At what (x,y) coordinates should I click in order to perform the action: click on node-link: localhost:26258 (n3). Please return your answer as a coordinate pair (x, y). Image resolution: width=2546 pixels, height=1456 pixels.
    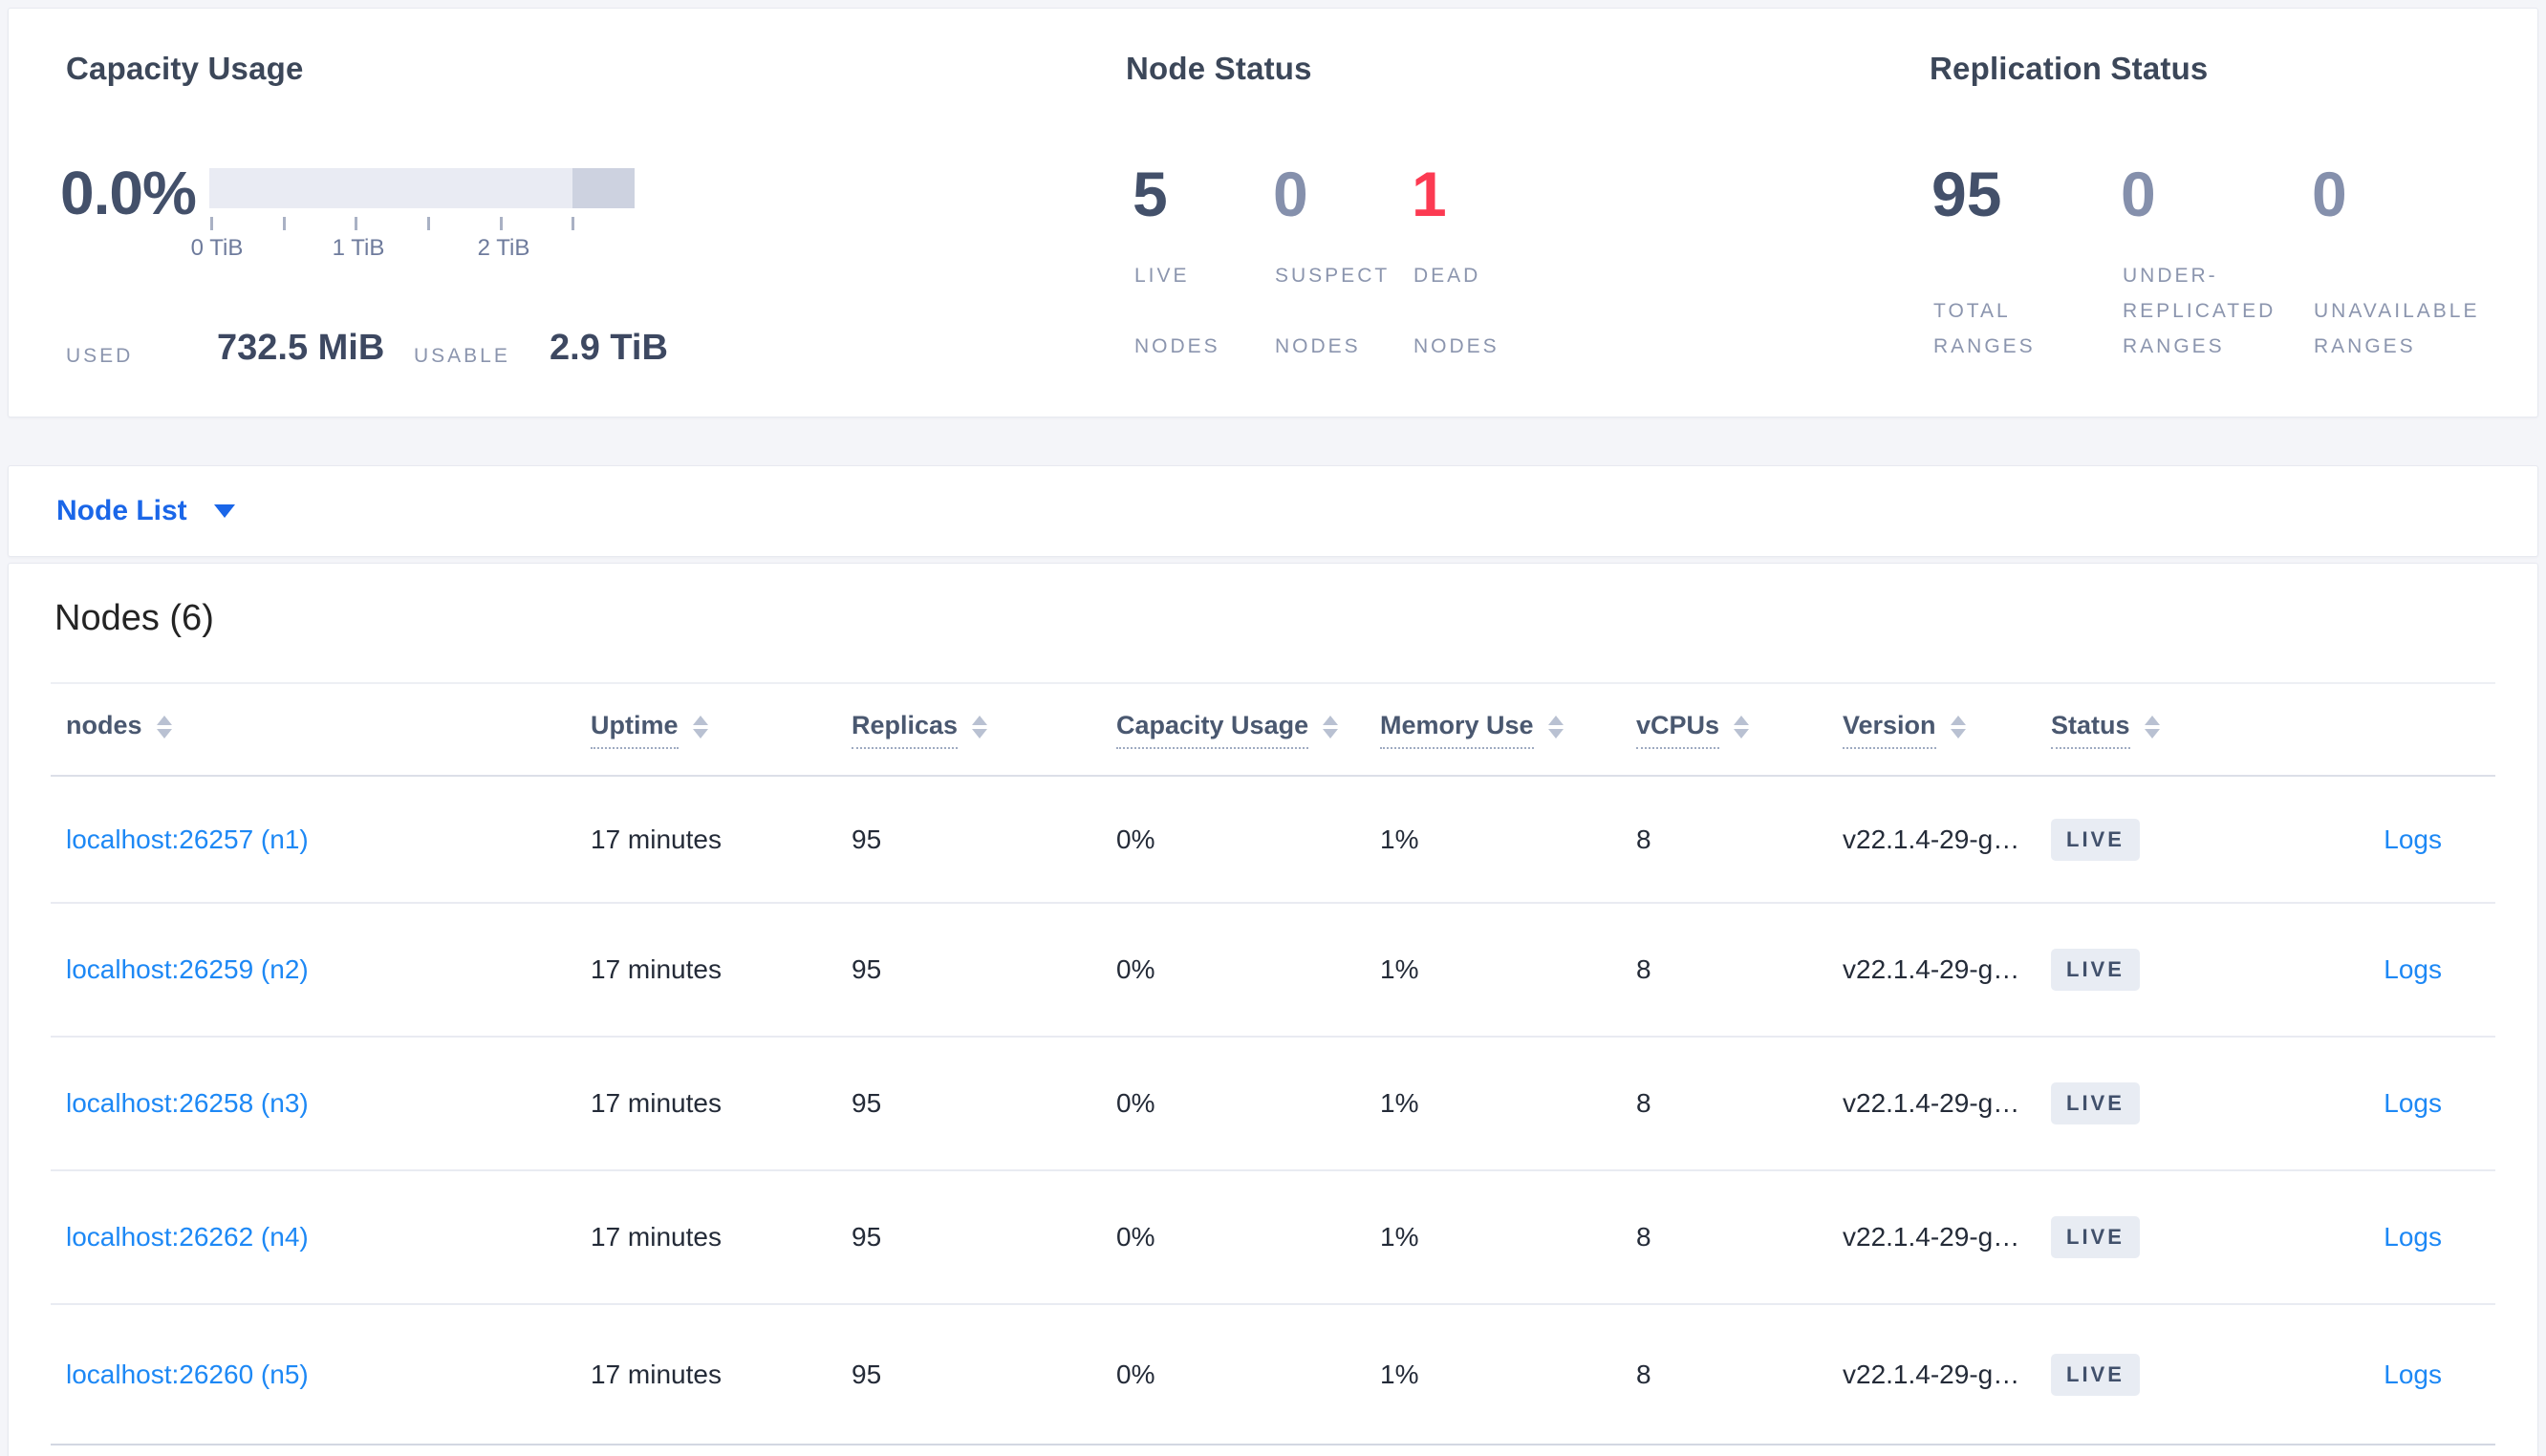
    Looking at the image, I should click on (187, 1103).